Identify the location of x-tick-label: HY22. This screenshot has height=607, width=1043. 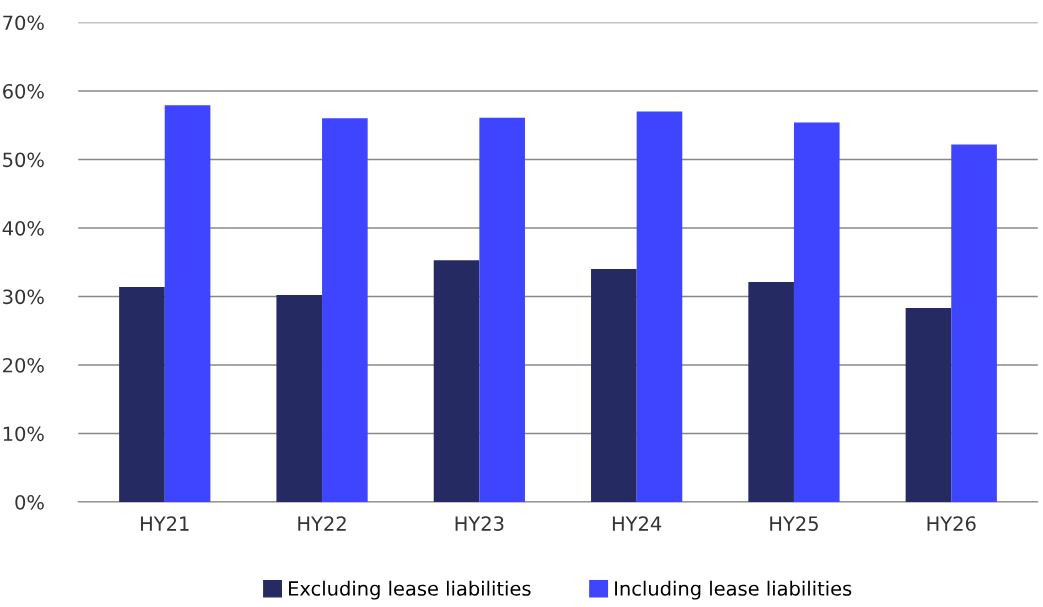
(322, 523).